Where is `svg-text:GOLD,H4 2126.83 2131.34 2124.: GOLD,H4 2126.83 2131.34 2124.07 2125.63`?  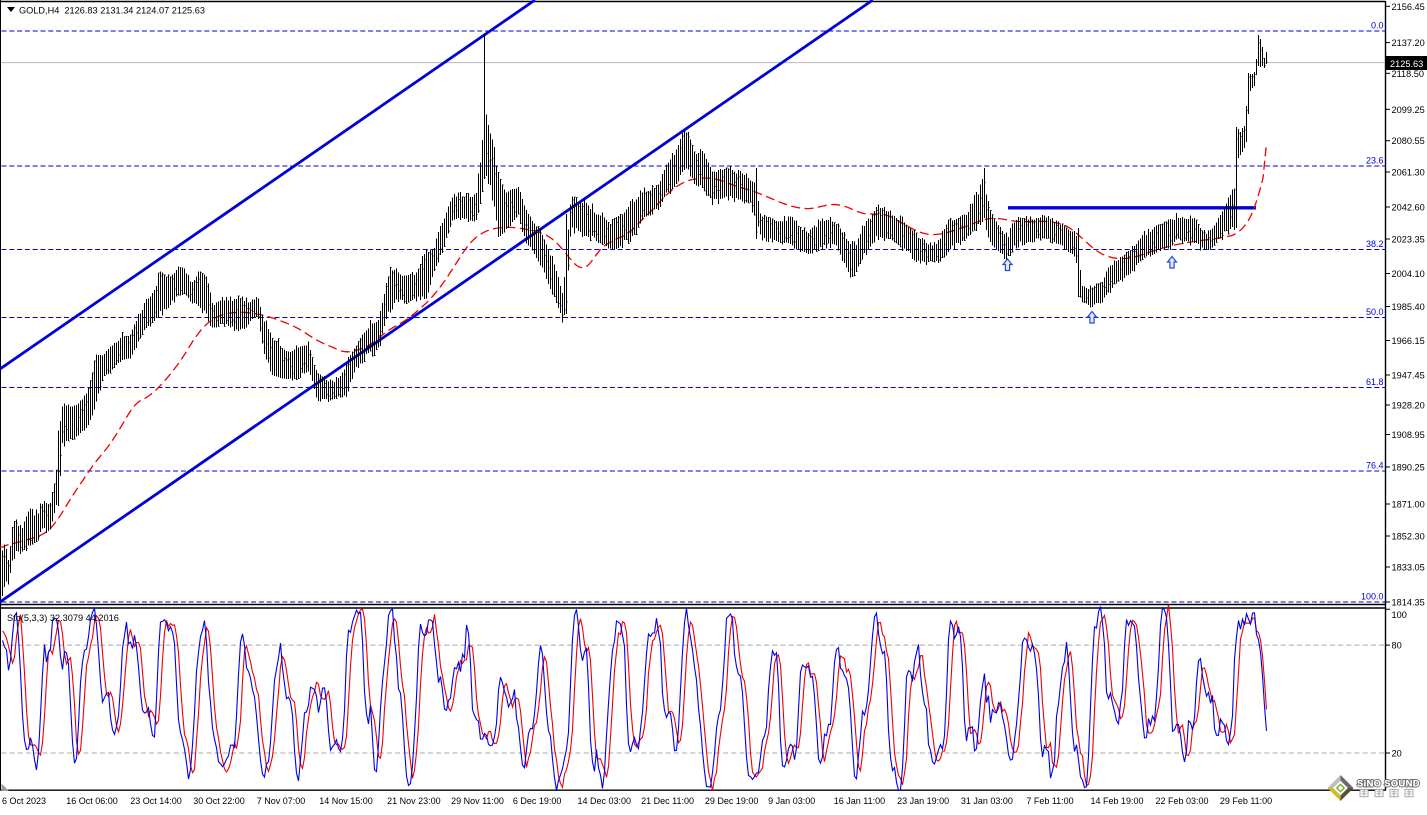
svg-text:GOLD,H4 2126.83 2131.34 2124.: GOLD,H4 2126.83 2131.34 2124.07 2125.63 is located at coordinates (112, 11).